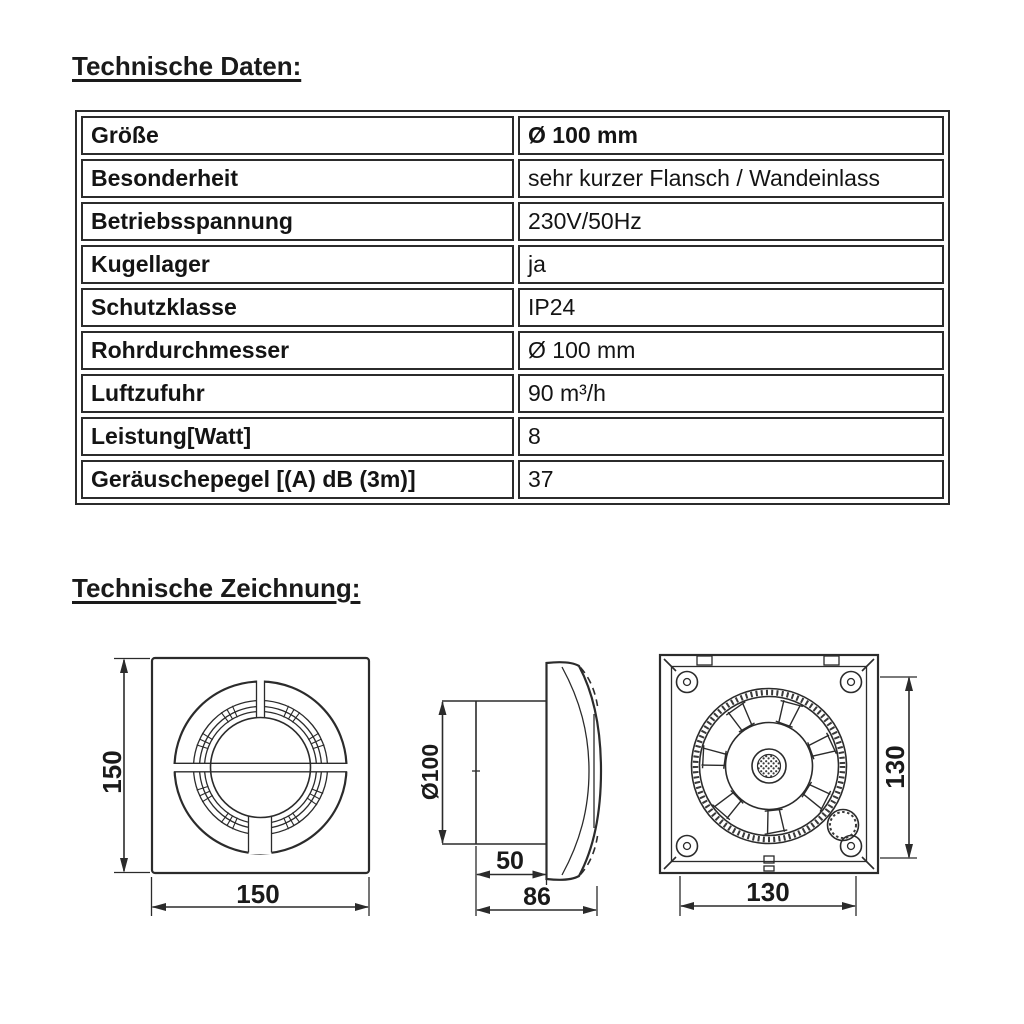  Describe the element at coordinates (297, 264) in the screenshot. I see `spec-label: Kugellager` at that location.